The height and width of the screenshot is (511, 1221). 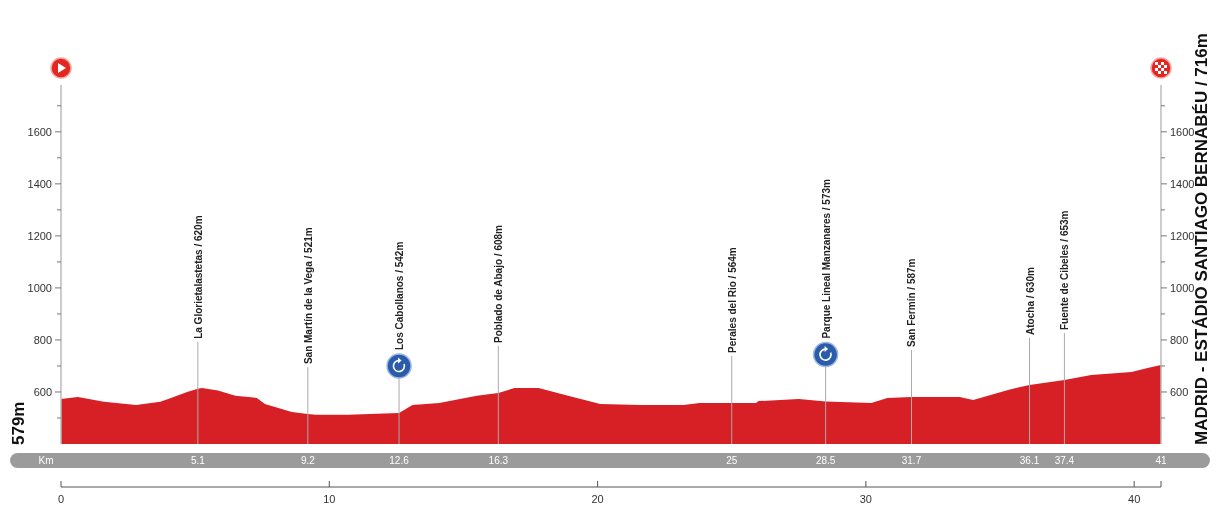 What do you see at coordinates (39, 183) in the screenshot?
I see `y-tick-label: 1400` at bounding box center [39, 183].